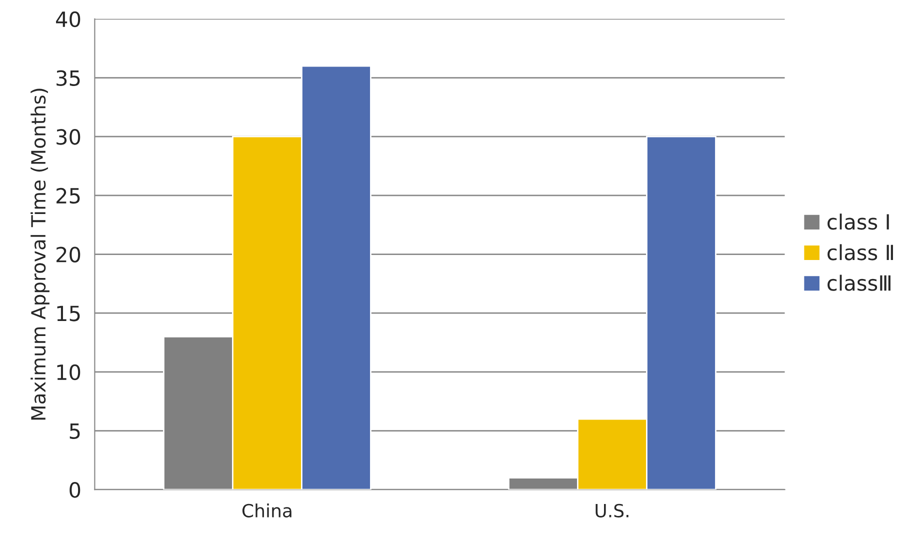 The height and width of the screenshot is (541, 902). What do you see at coordinates (75, 431) in the screenshot?
I see `y-tick-label: 5` at bounding box center [75, 431].